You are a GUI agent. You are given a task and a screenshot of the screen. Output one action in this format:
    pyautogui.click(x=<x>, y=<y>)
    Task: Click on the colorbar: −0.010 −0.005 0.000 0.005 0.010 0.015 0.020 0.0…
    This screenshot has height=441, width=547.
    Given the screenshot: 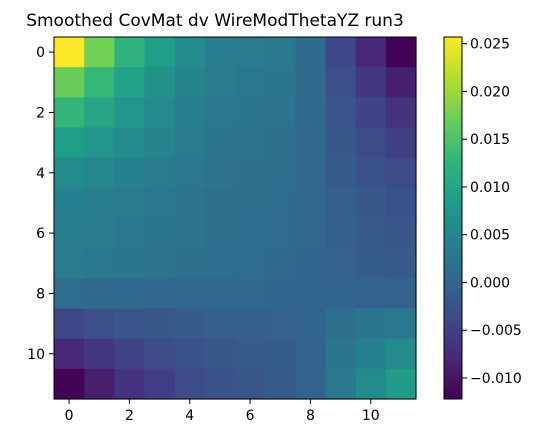 What is the action you would take?
    pyautogui.click(x=482, y=218)
    